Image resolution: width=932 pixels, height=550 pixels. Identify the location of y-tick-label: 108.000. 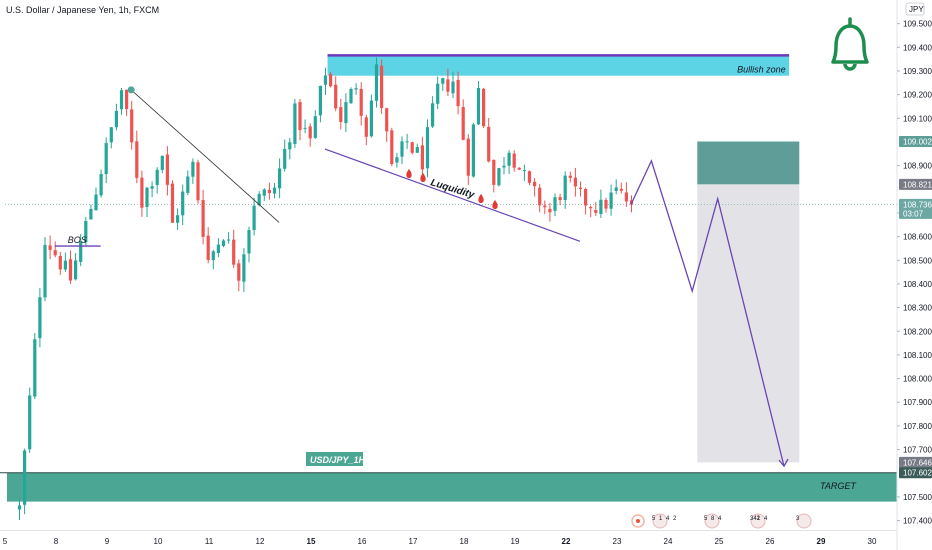
(917, 379).